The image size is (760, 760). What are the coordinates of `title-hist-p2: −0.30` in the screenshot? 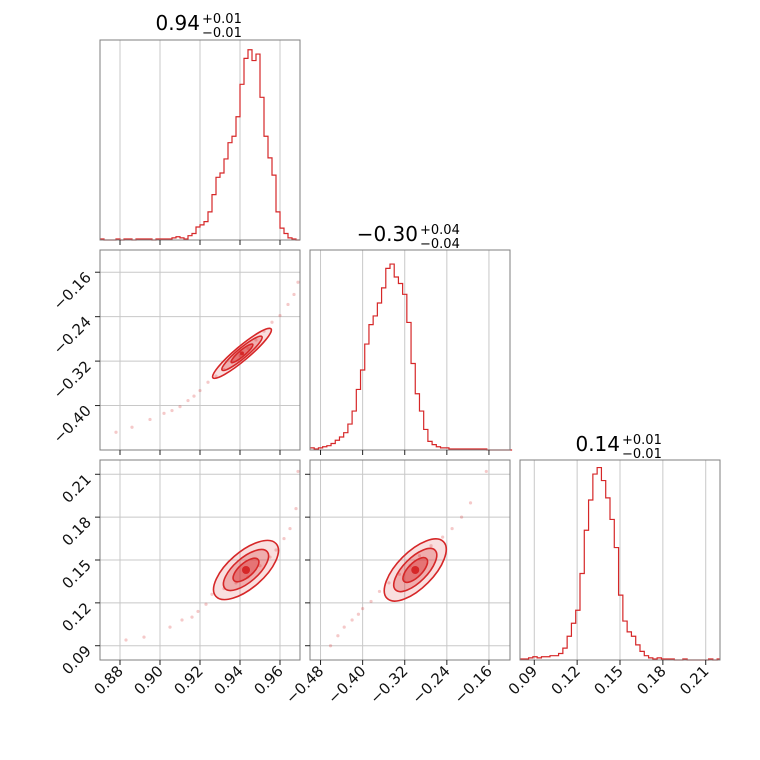 It's located at (387, 234).